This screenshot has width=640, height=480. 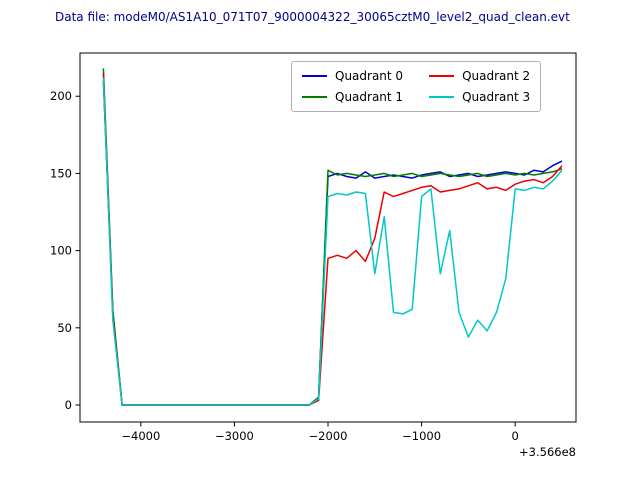 I want to click on legend-entry-quadrant-1: Quadrant 1, so click(x=352, y=97).